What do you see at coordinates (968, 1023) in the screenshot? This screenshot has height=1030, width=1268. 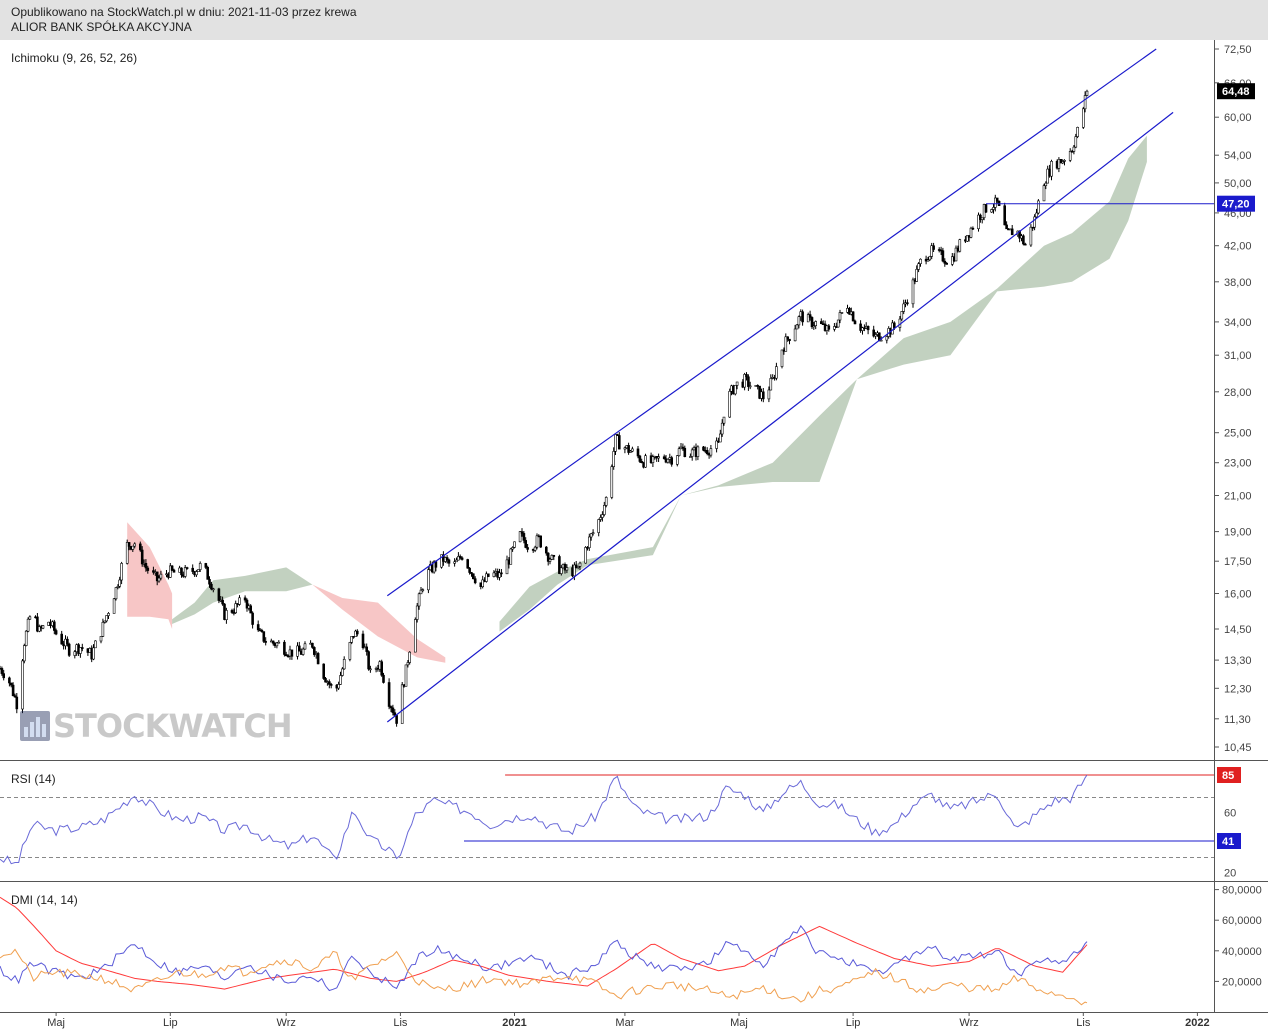 I see `time-tick-label: Wrz` at bounding box center [968, 1023].